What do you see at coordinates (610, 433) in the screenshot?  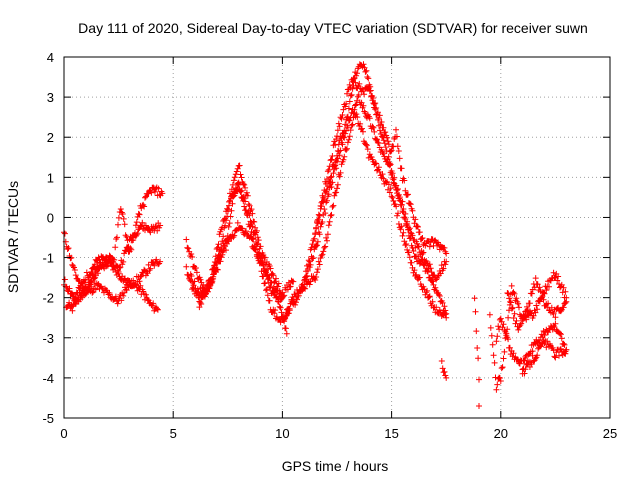 I see `x-tick-label: 25` at bounding box center [610, 433].